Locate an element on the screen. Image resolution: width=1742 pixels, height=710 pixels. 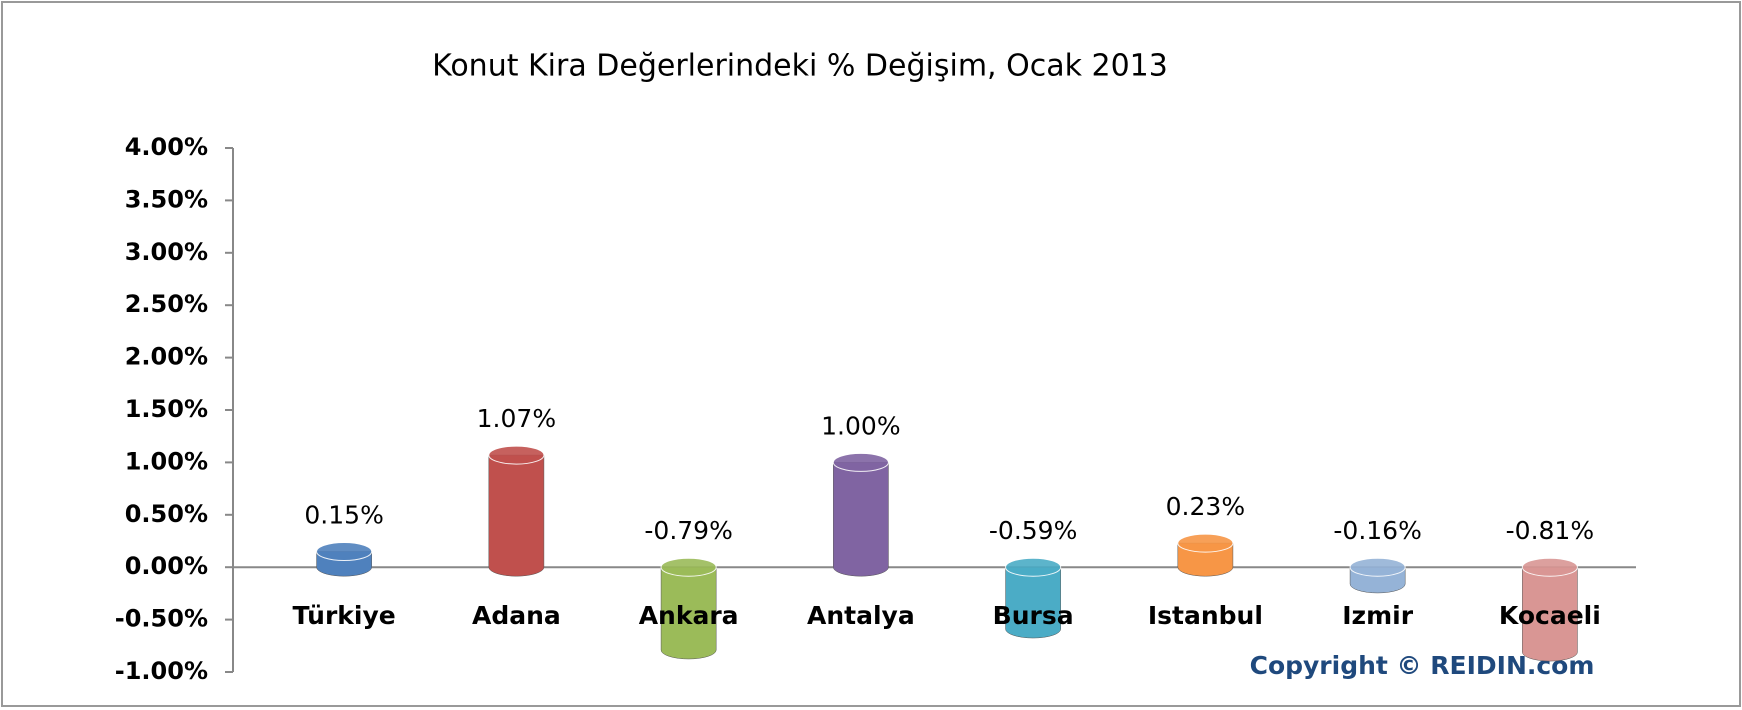
x-tick-label: Izmir is located at coordinates (1377, 615).